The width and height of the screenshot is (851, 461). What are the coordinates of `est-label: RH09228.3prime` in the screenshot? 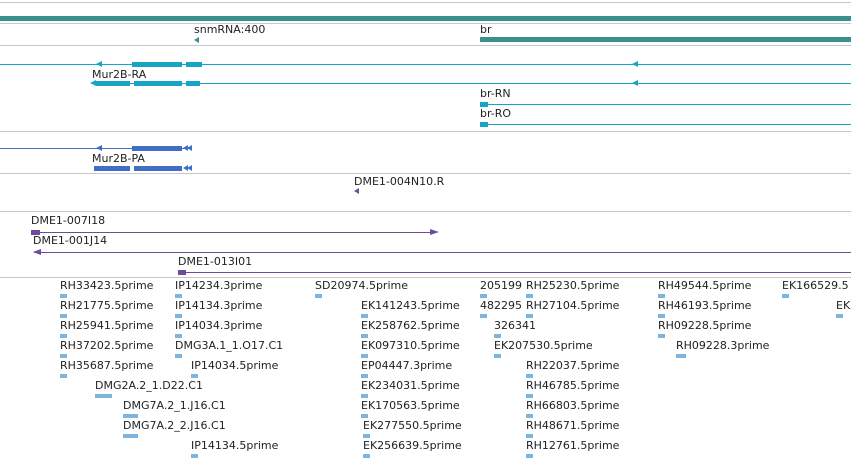 It's located at (723, 345).